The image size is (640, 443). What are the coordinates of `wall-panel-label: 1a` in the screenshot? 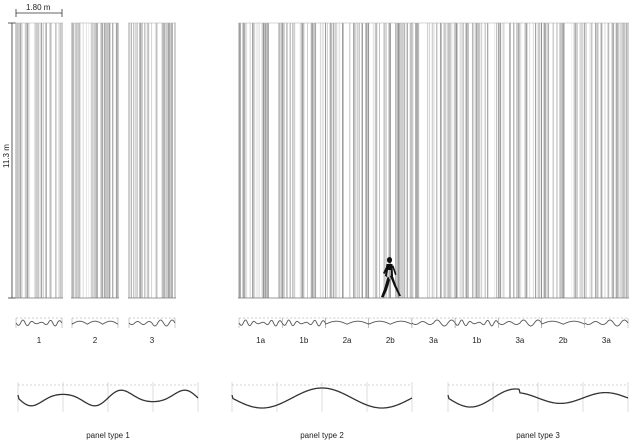 It's located at (260, 340).